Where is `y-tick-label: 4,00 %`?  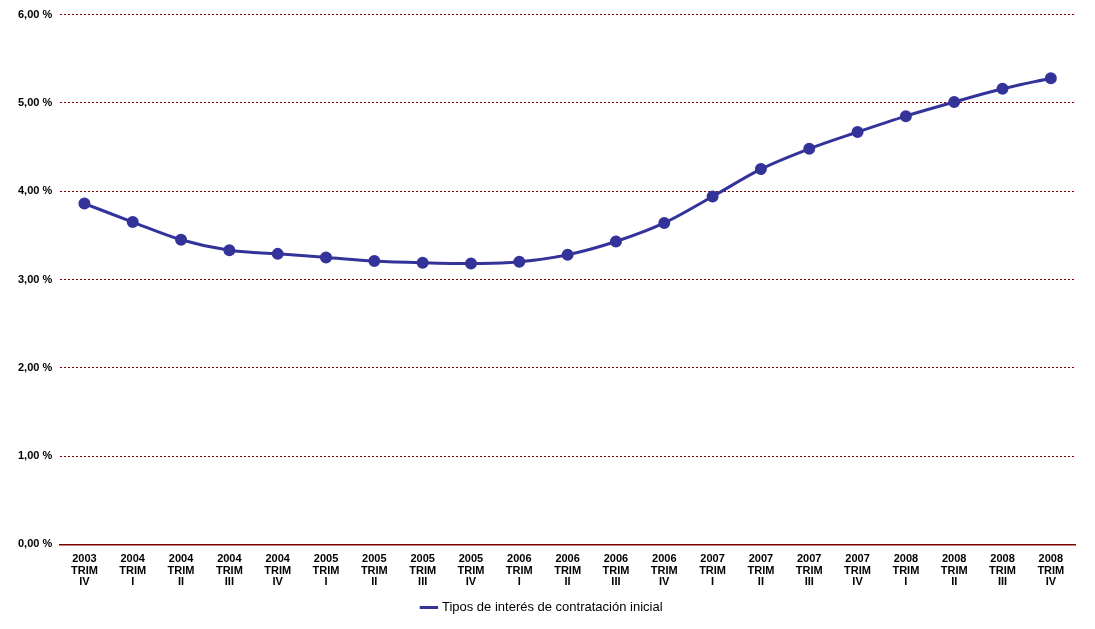 y-tick-label: 4,00 % is located at coordinates (35, 190).